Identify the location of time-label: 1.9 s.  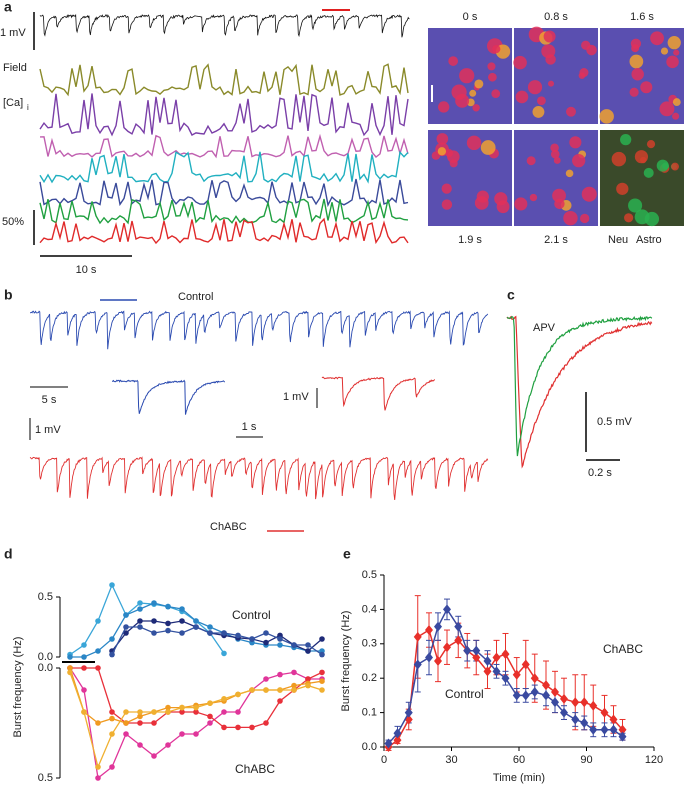
(470, 240).